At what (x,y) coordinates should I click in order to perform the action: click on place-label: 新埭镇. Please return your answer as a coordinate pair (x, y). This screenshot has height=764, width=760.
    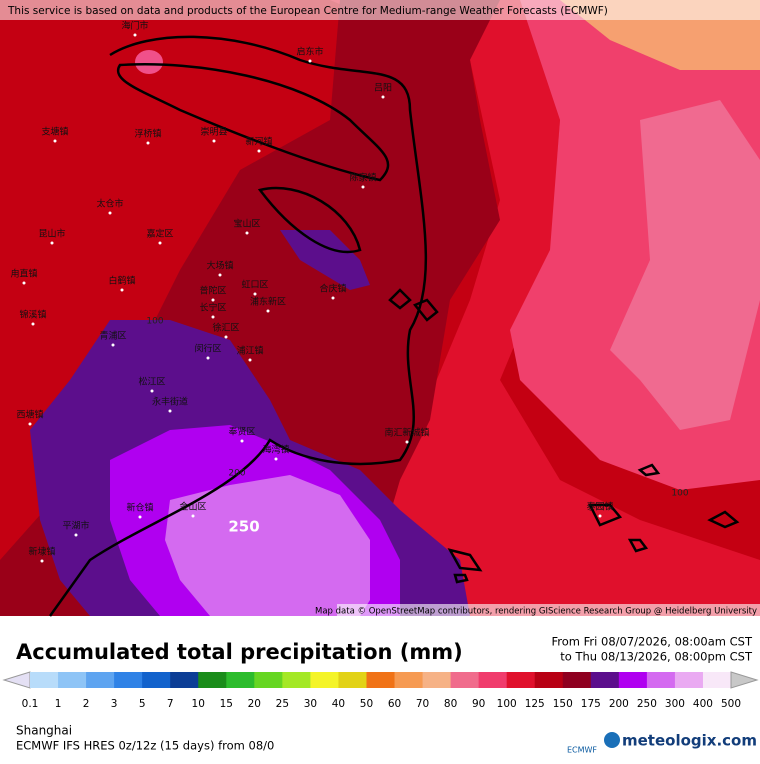
    Looking at the image, I should click on (41, 552).